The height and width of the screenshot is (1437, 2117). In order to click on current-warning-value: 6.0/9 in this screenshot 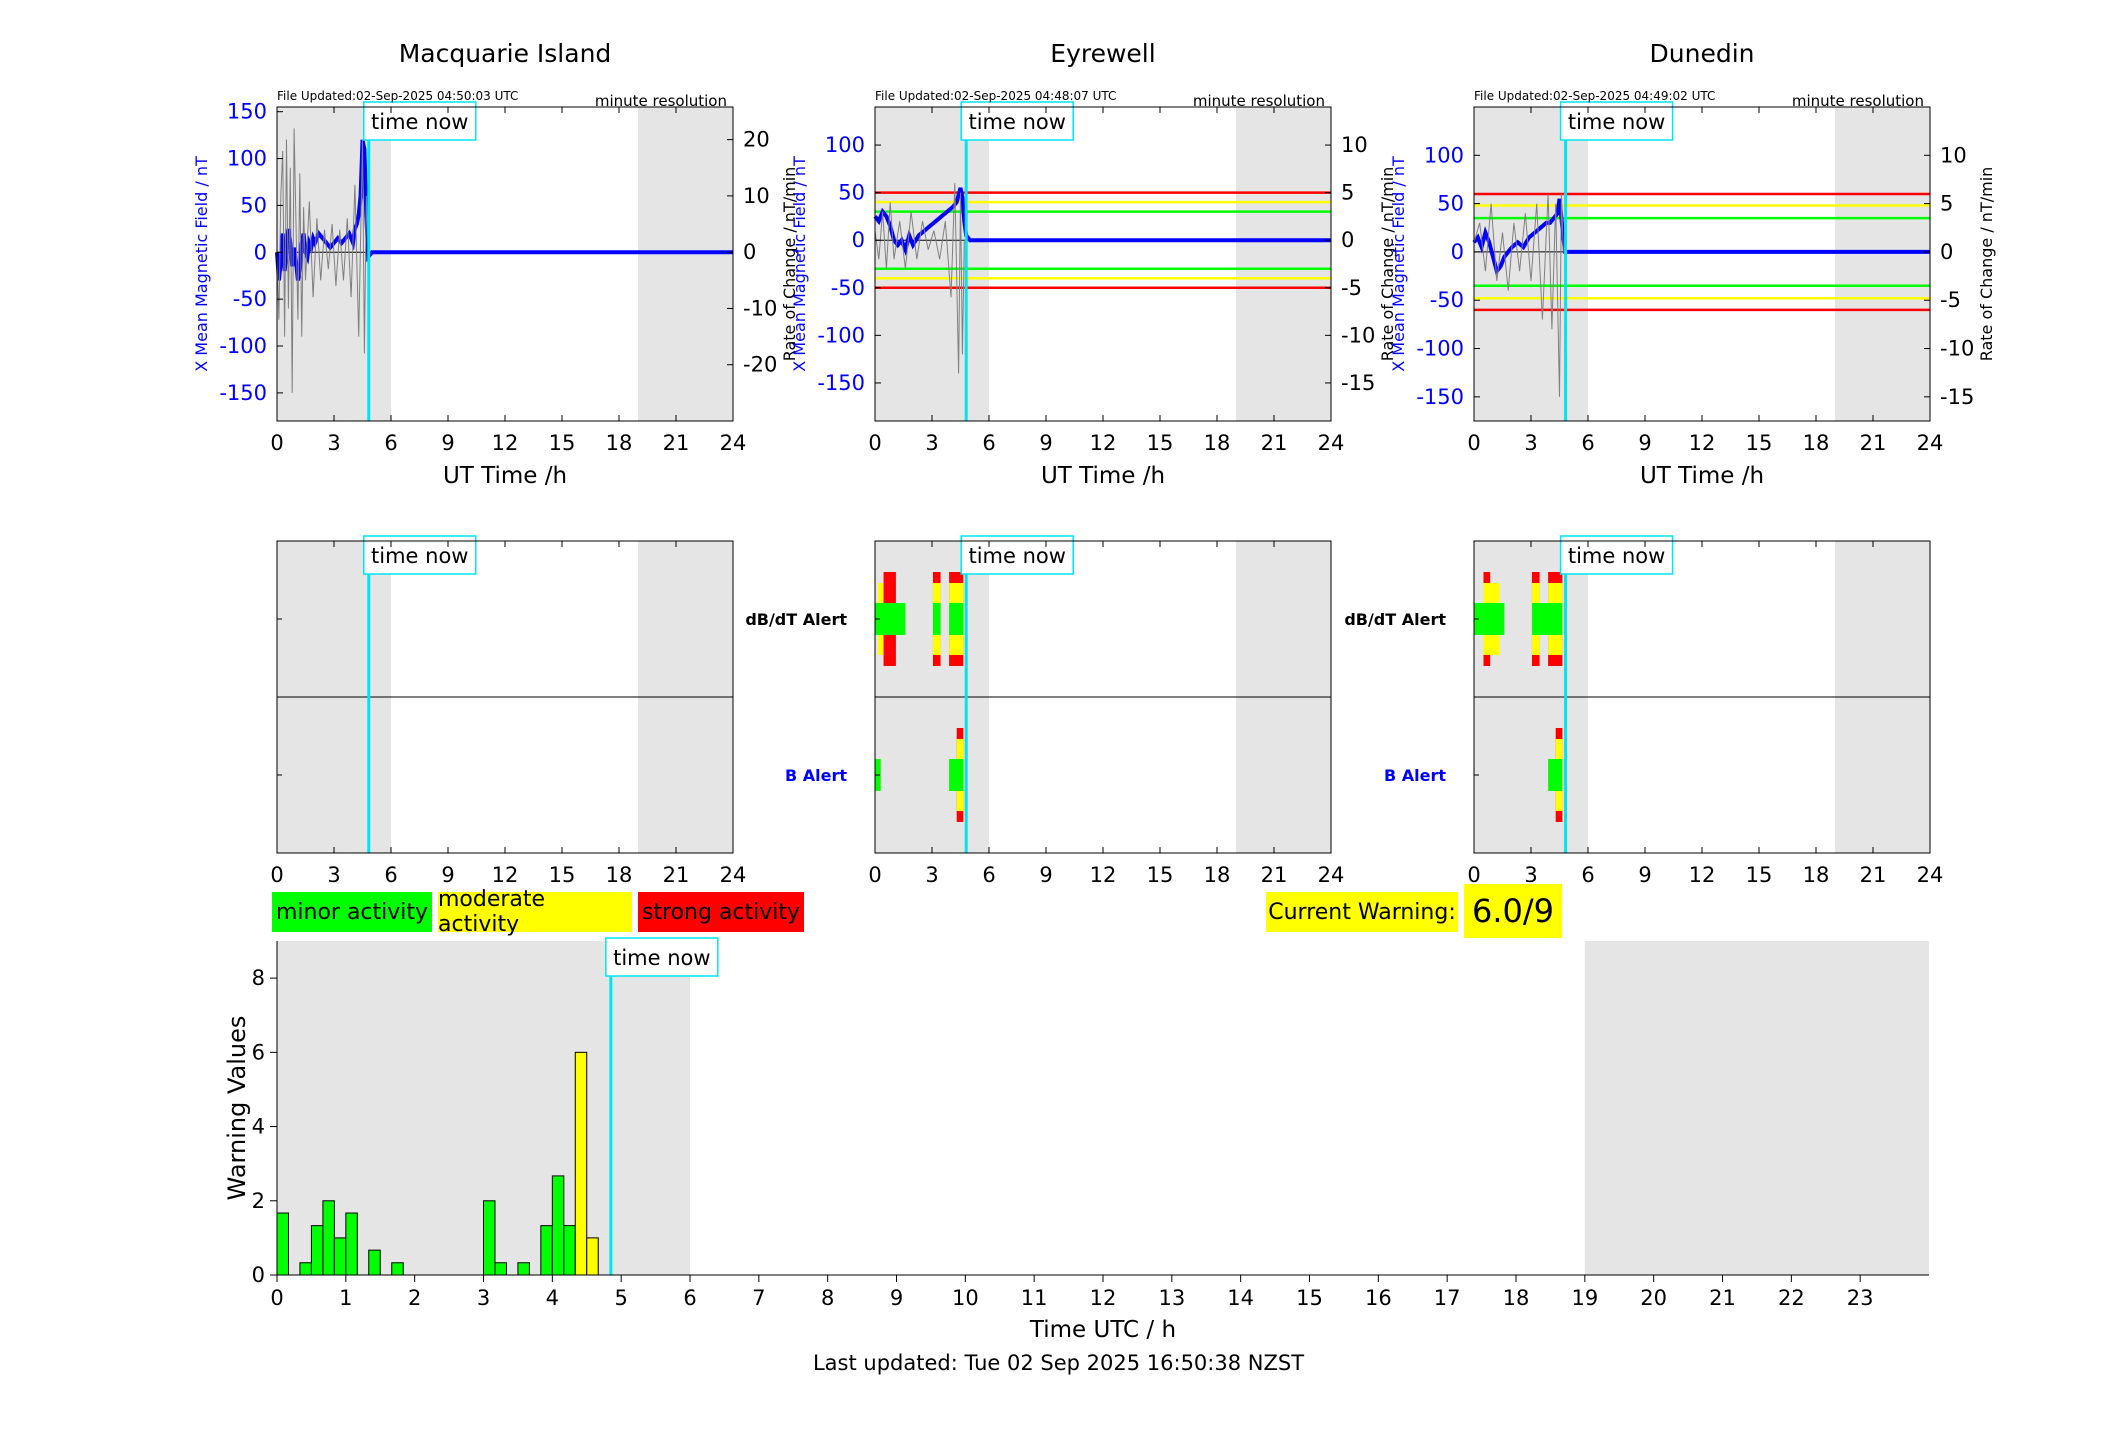, I will do `click(1513, 911)`.